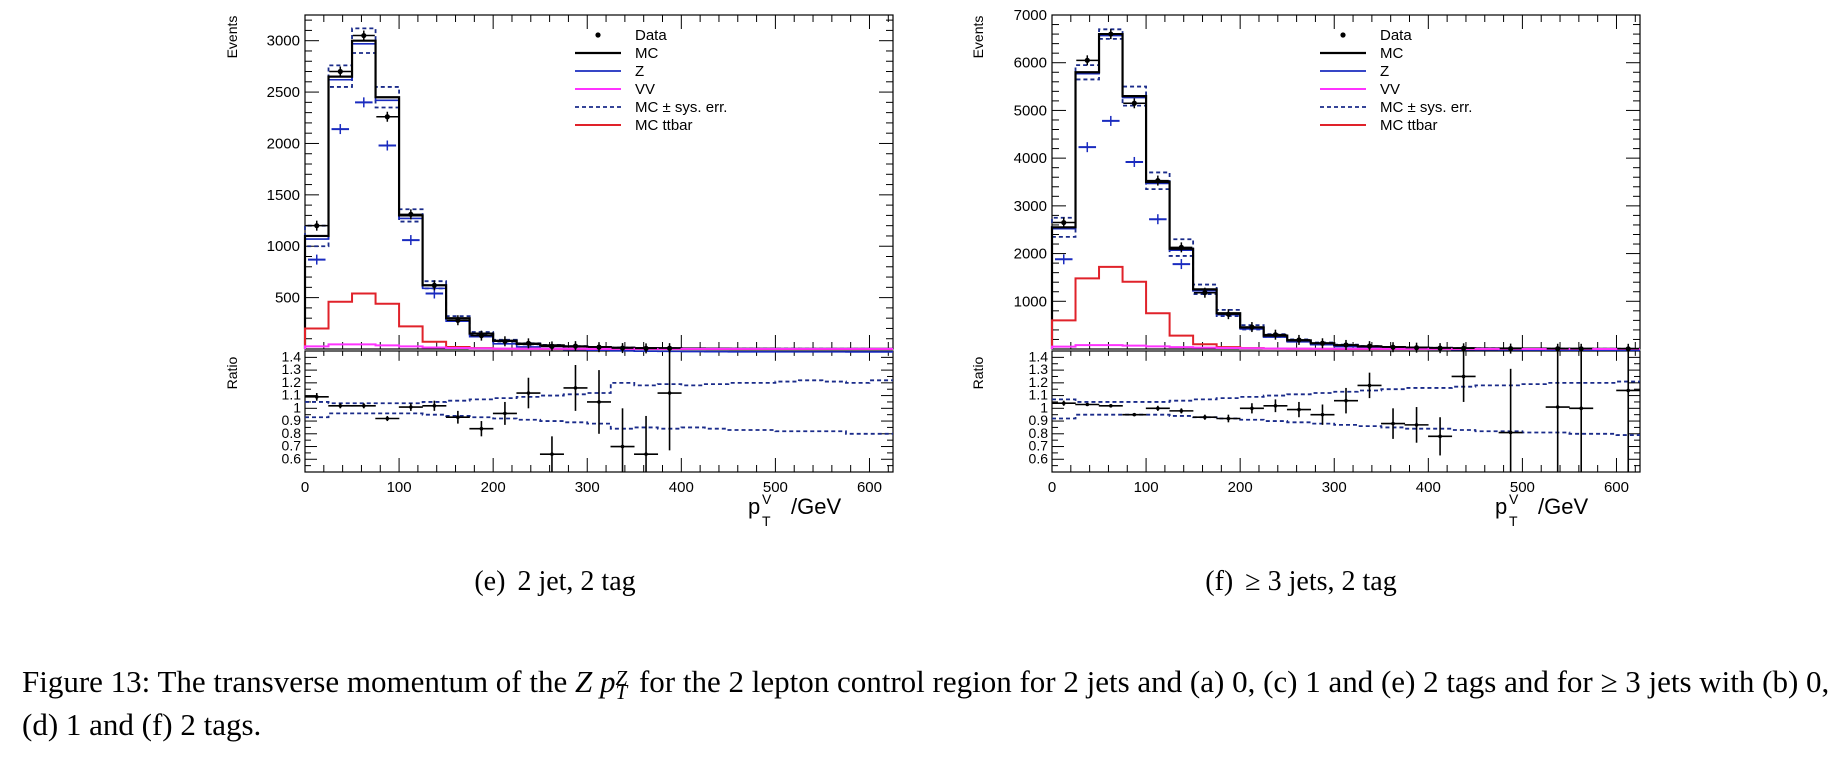  What do you see at coordinates (621, 691) in the screenshot?
I see `caption-p-sub: T` at bounding box center [621, 691].